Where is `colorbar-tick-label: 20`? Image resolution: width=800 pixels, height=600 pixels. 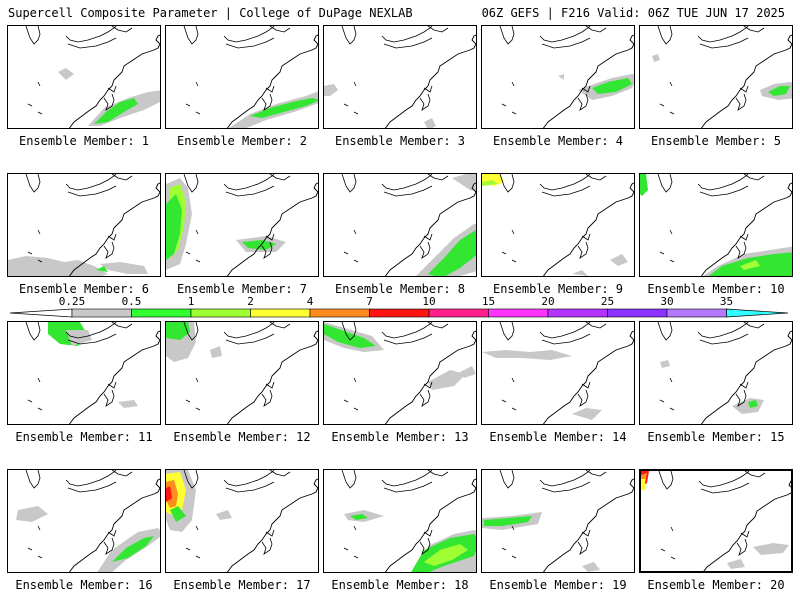 colorbar-tick-label: 20 is located at coordinates (548, 301).